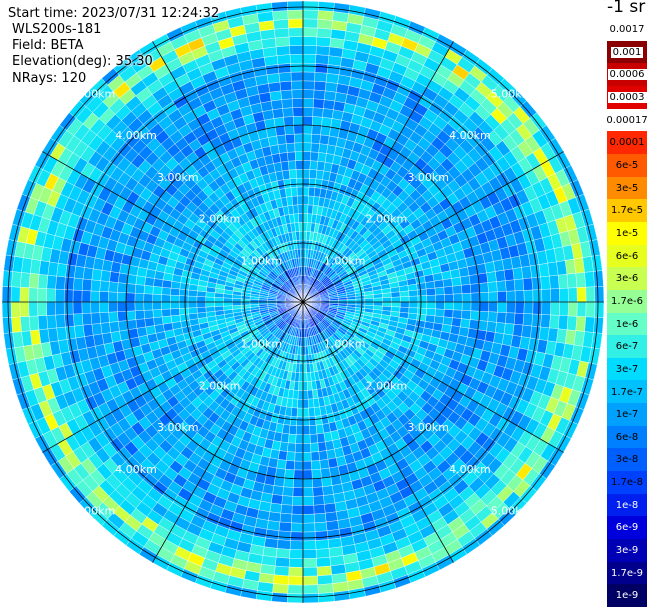 The height and width of the screenshot is (607, 647). What do you see at coordinates (178, 427) in the screenshot?
I see `range-ring-label: 3.00km` at bounding box center [178, 427].